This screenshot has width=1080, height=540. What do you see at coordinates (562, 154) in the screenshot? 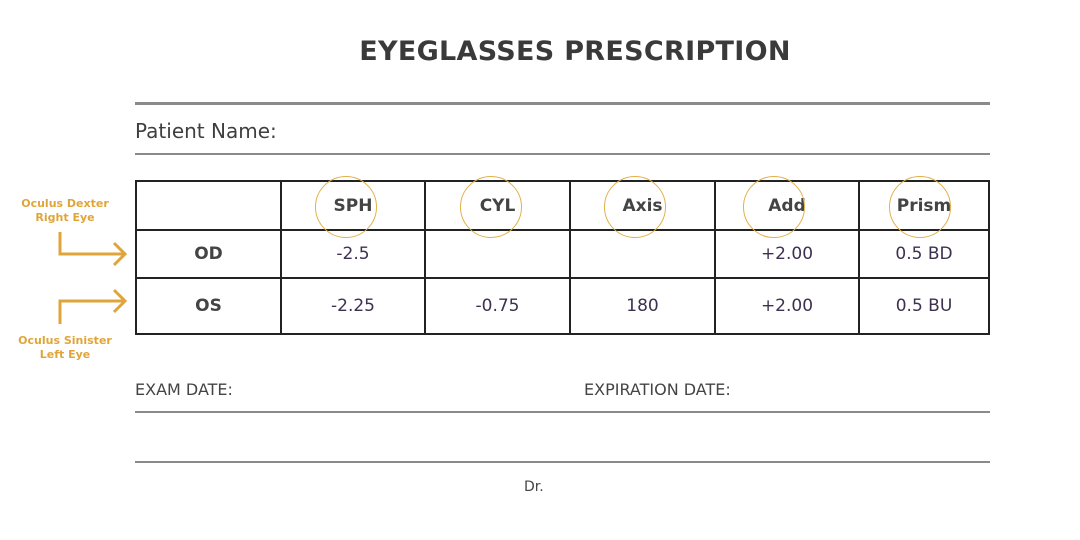
I see `patient-name-line` at bounding box center [562, 154].